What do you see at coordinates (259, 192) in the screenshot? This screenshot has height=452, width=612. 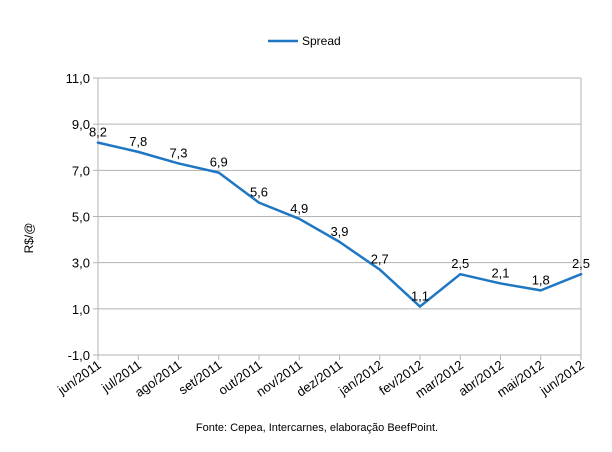 I see `data-label: 5,6` at bounding box center [259, 192].